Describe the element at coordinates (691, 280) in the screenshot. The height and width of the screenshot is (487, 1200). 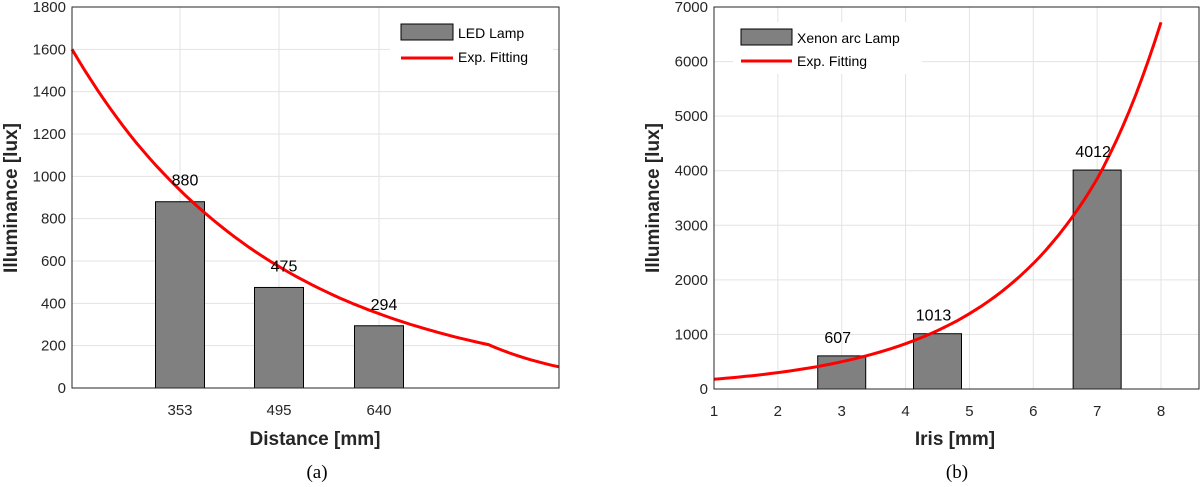
I see `y-tick-label-b: 2000` at that location.